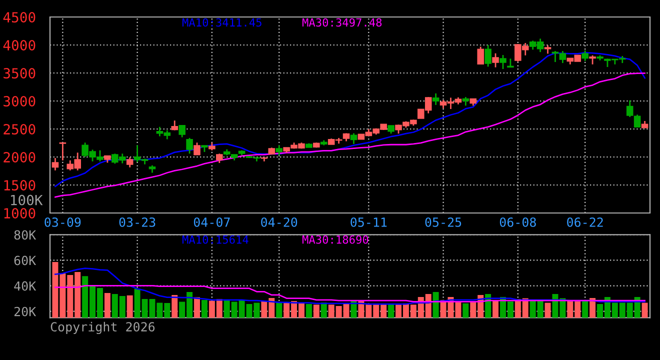 This screenshot has height=360, width=660. Describe the element at coordinates (25, 311) in the screenshot. I see `y-tick-label: 20K` at that location.